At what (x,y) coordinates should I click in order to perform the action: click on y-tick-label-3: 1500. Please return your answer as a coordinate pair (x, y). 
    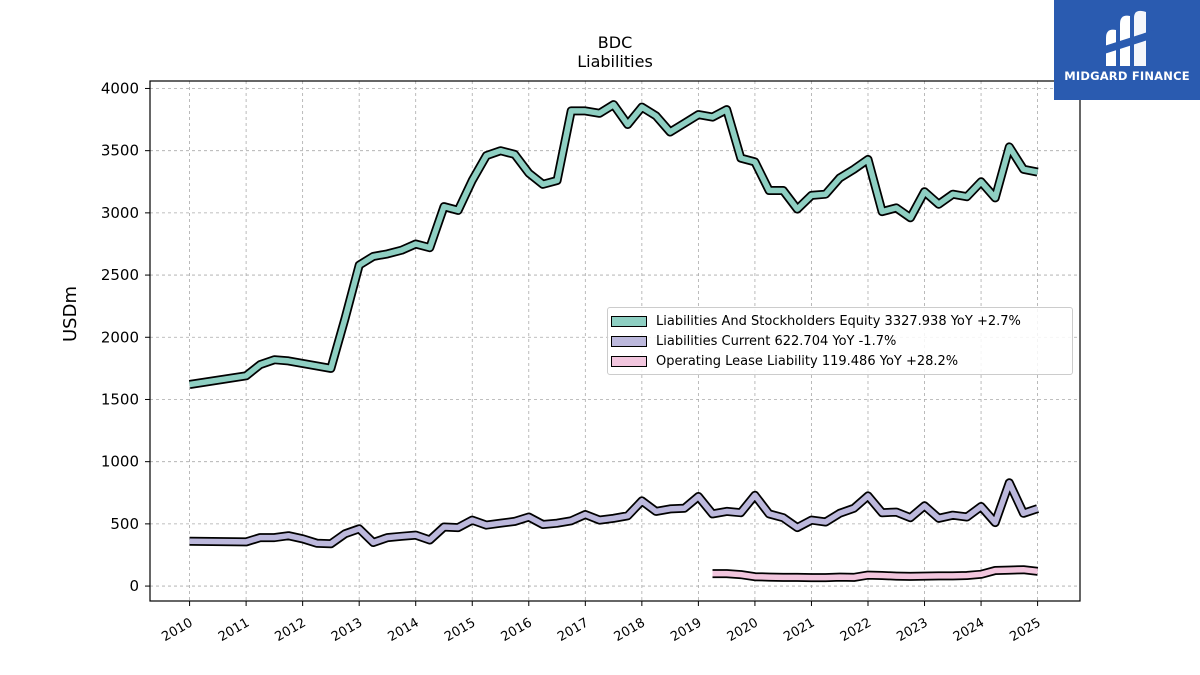
    Looking at the image, I should click on (120, 399).